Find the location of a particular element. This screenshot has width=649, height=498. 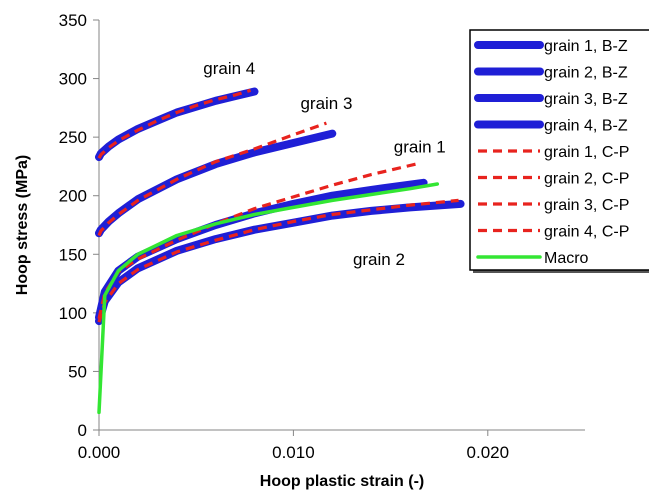

legend-label: grain 1, C-P is located at coordinates (586, 152).